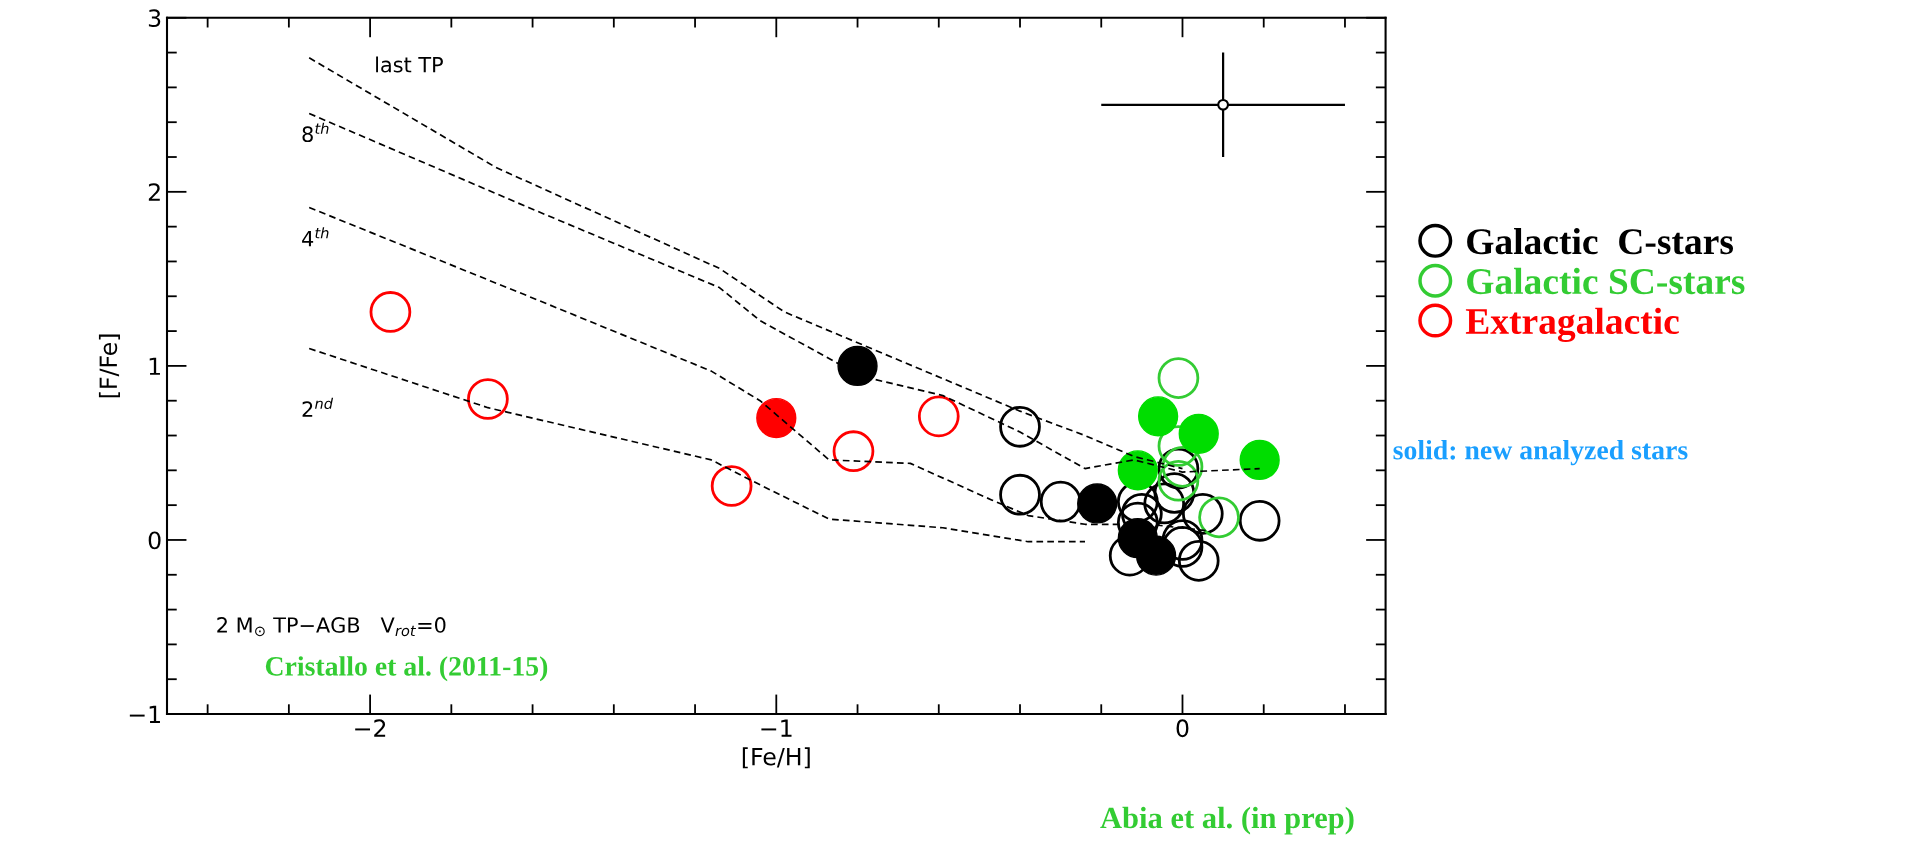 Image resolution: width=1913 pixels, height=846 pixels. I want to click on annotation: 2 M$_{⊙}$ TP−AGB V$_{rot}$=0, so click(331, 627).